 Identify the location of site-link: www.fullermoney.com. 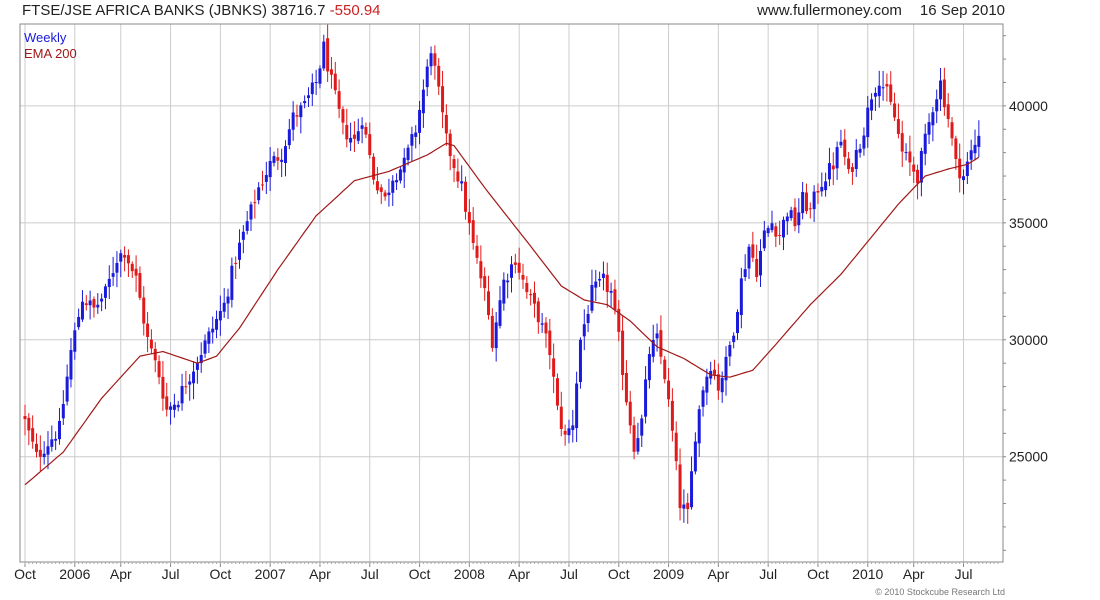
(829, 10).